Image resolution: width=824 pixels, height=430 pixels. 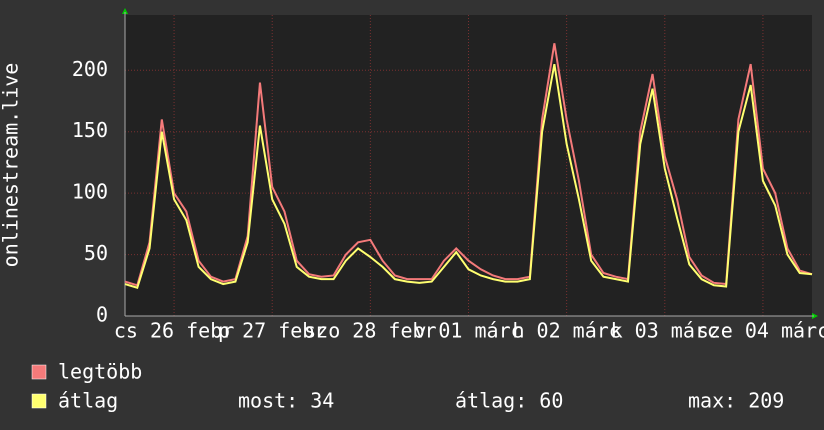 I want to click on x-tick-label: p 27 febr, so click(x=272, y=331).